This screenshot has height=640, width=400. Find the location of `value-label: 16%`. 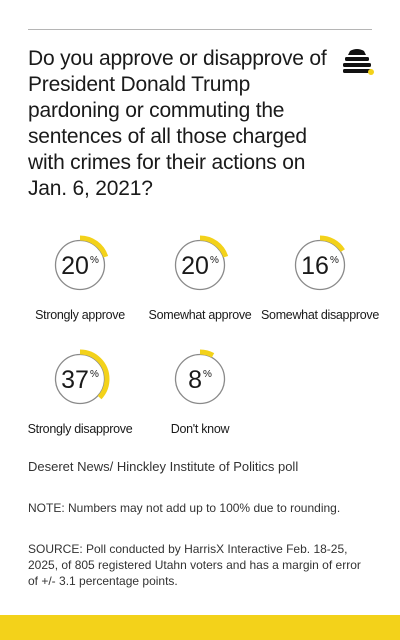

value-label: 16% is located at coordinates (320, 266).